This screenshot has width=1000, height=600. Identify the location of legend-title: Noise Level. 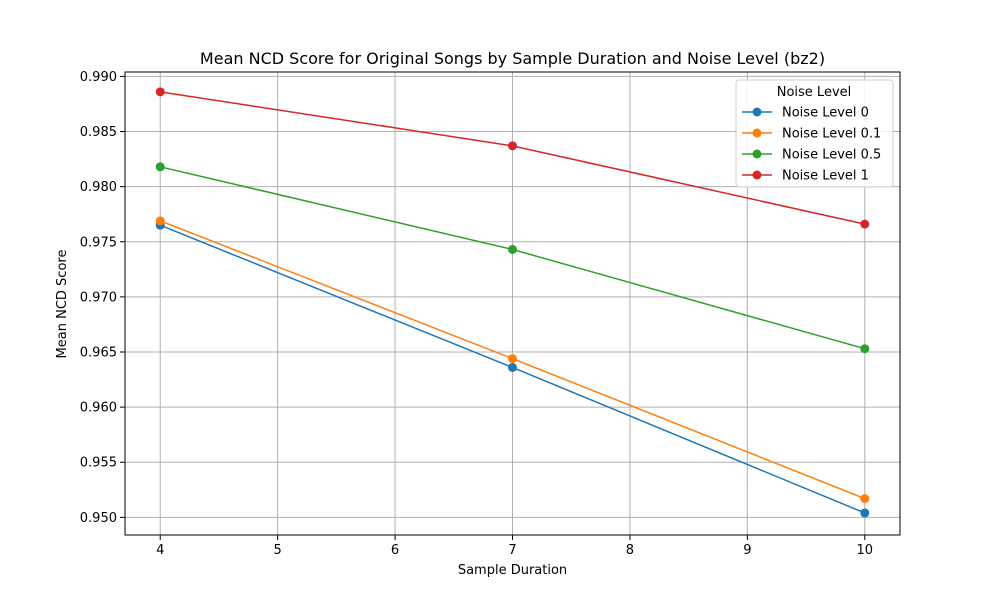
(814, 92).